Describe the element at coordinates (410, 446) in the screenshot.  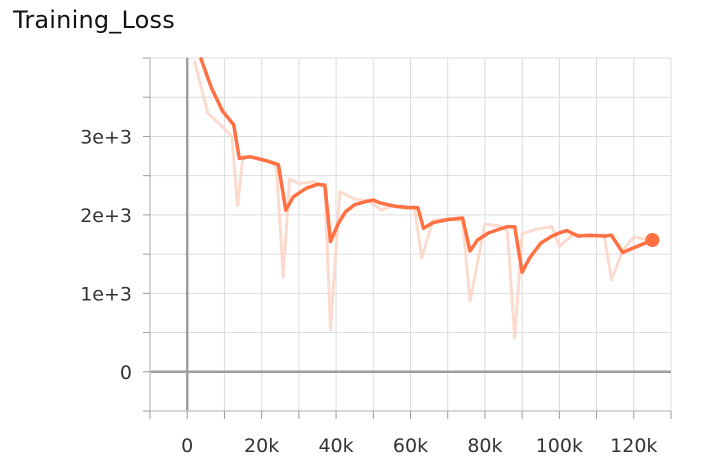
I see `x-tick-label: 60k` at that location.